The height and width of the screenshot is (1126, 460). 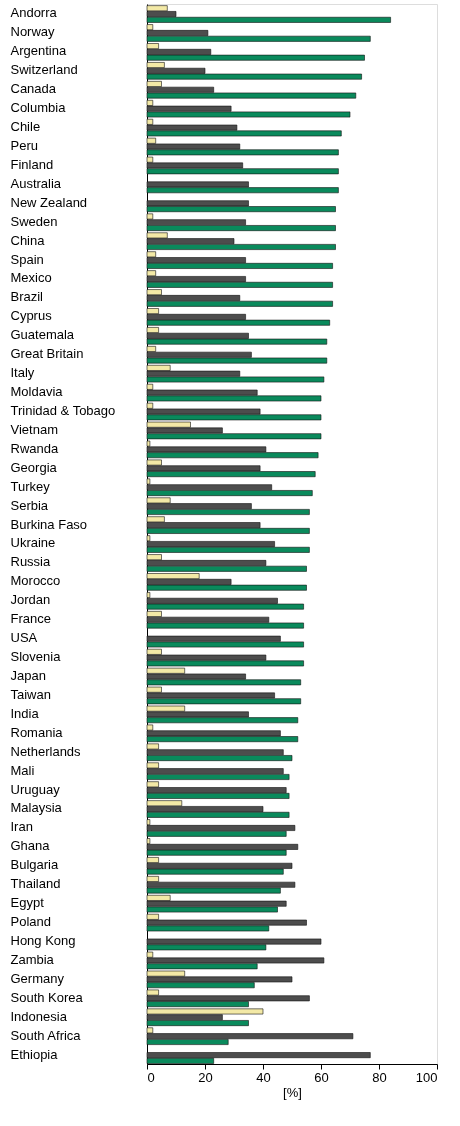 I want to click on y-tick-label: Poland, so click(x=30, y=922).